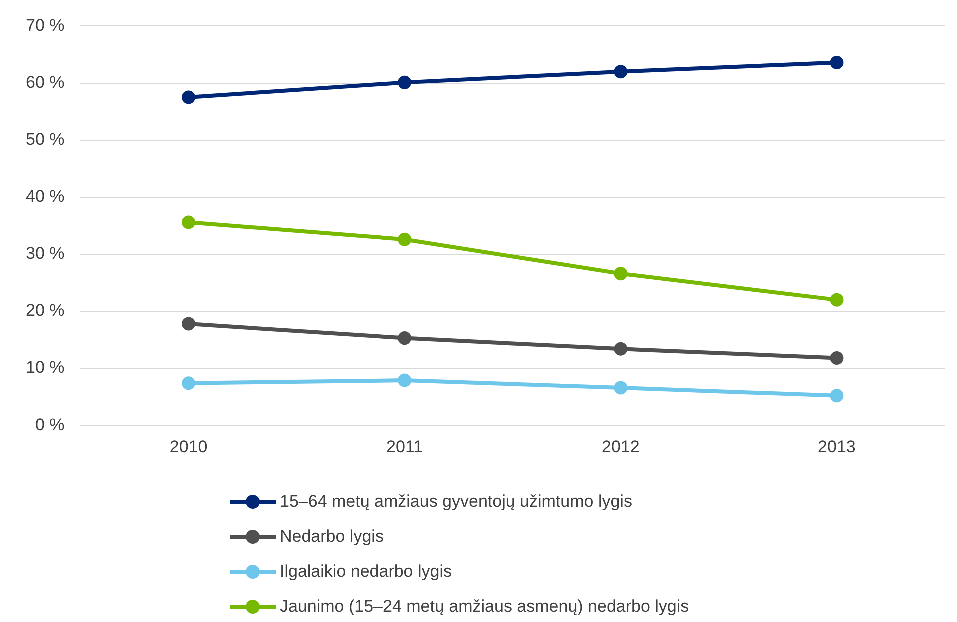  What do you see at coordinates (45, 254) in the screenshot?
I see `y-tick-label: 30 %` at bounding box center [45, 254].